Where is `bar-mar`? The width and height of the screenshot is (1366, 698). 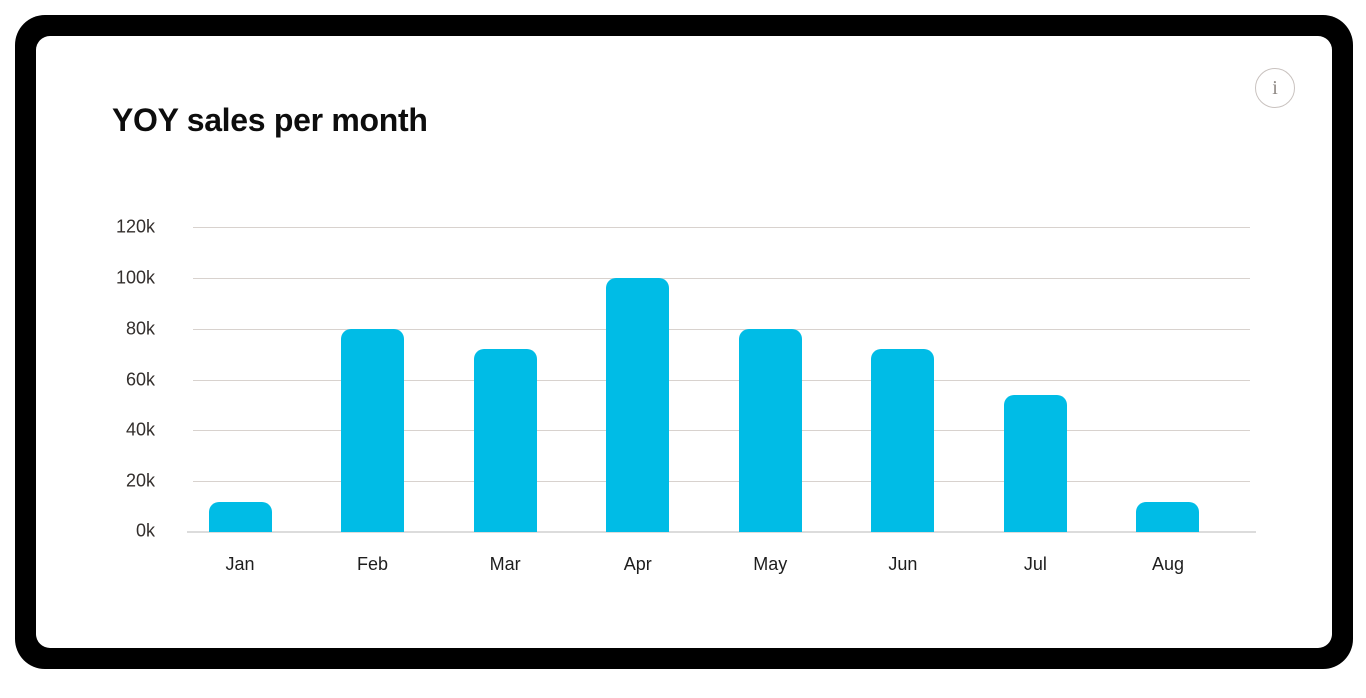
bar-mar is located at coordinates (505, 440).